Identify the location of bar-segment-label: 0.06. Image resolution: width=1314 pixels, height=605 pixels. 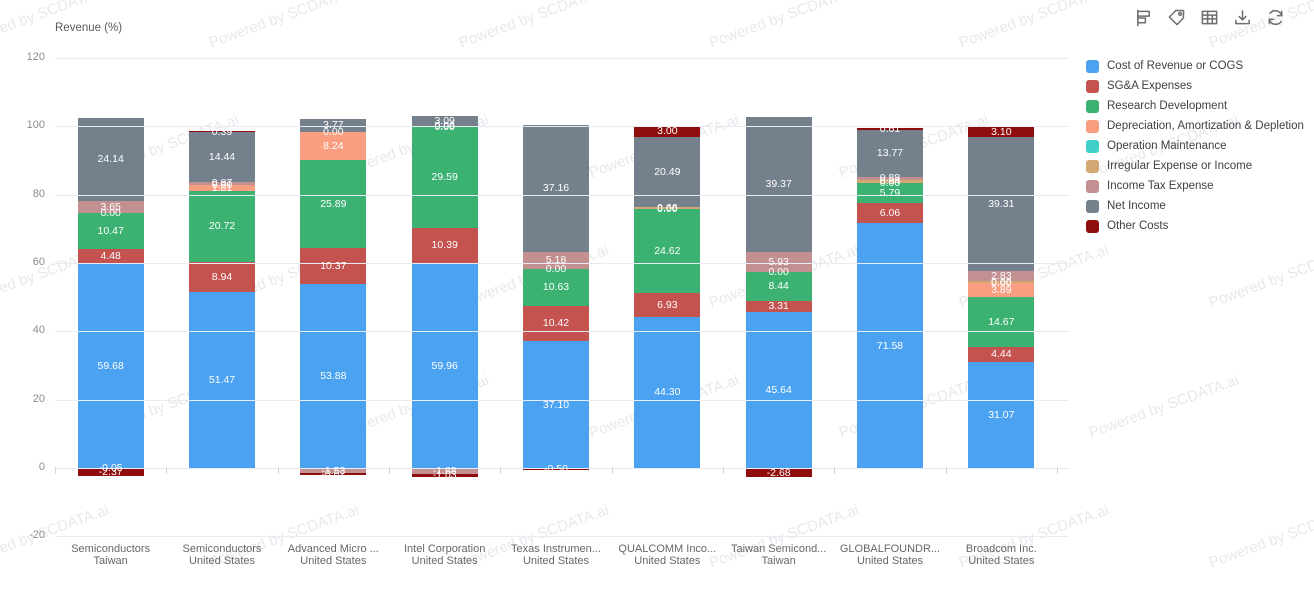
(444, 126).